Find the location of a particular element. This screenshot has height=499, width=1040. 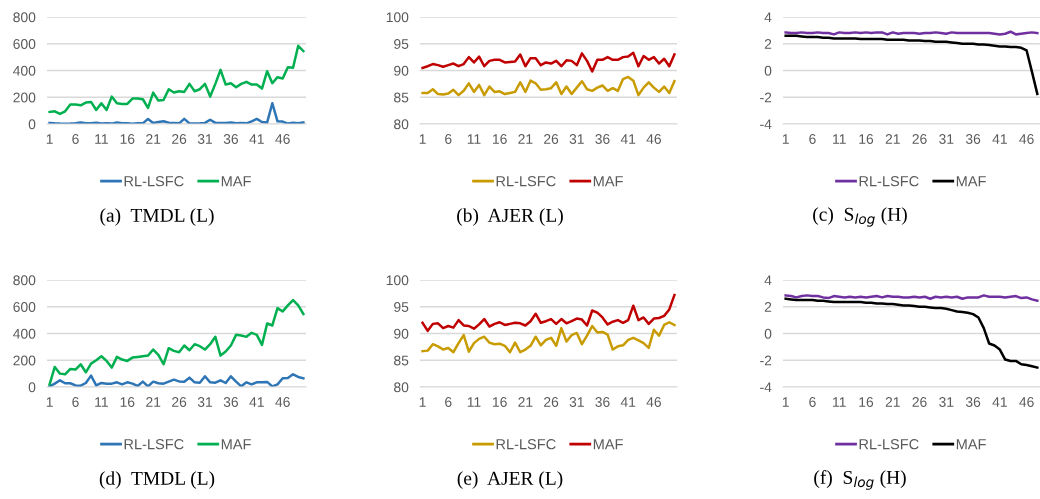

text: (c) S$_{log}$ (H) is located at coordinates (860, 217).